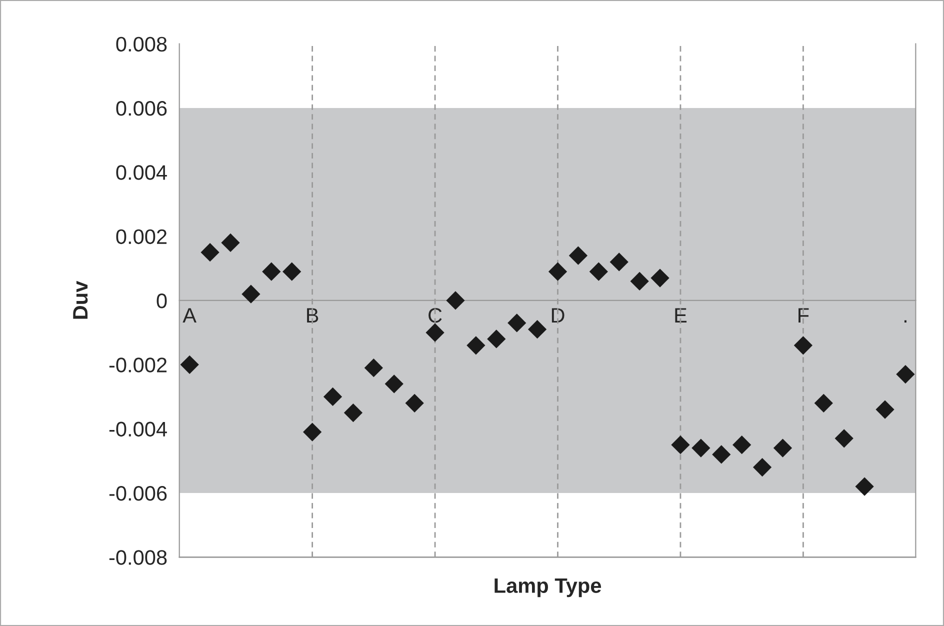 The image size is (944, 626). I want to click on x-tick-label: D, so click(558, 315).